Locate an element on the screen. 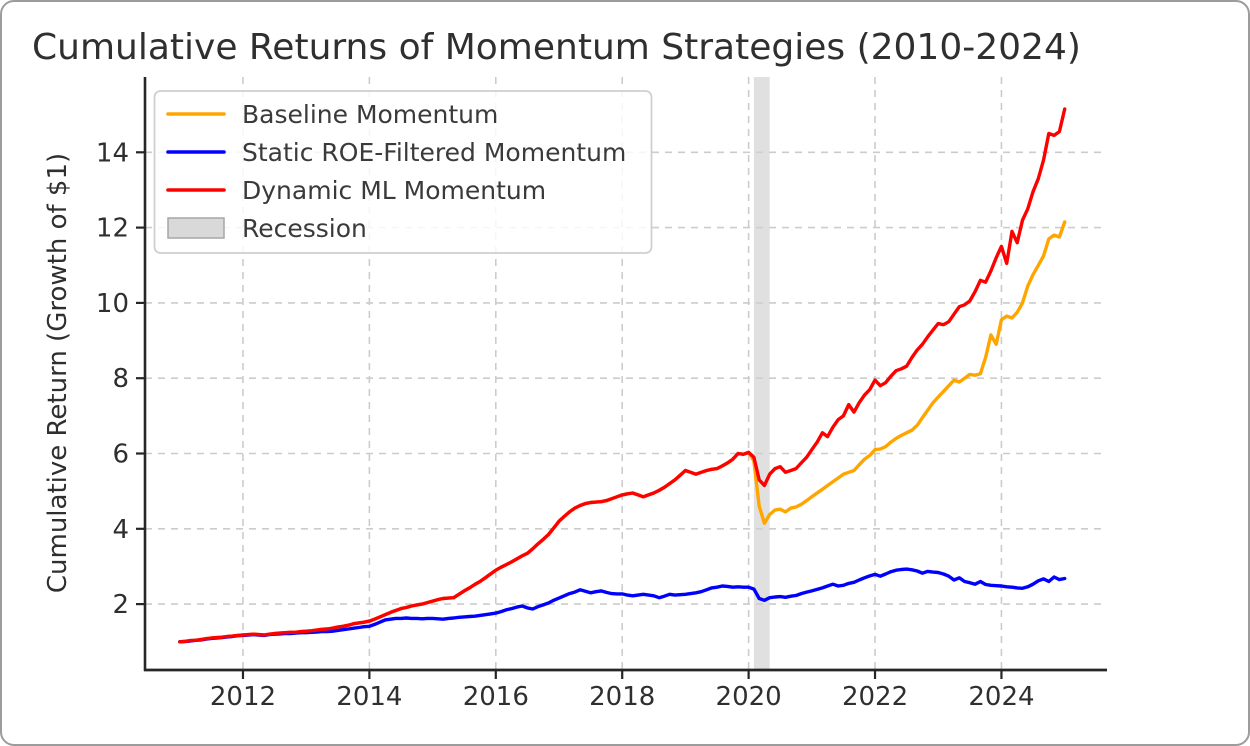 Image resolution: width=1250 pixels, height=746 pixels. y-axis-label: Cumulative Return (Growth of $1) is located at coordinates (58, 373).